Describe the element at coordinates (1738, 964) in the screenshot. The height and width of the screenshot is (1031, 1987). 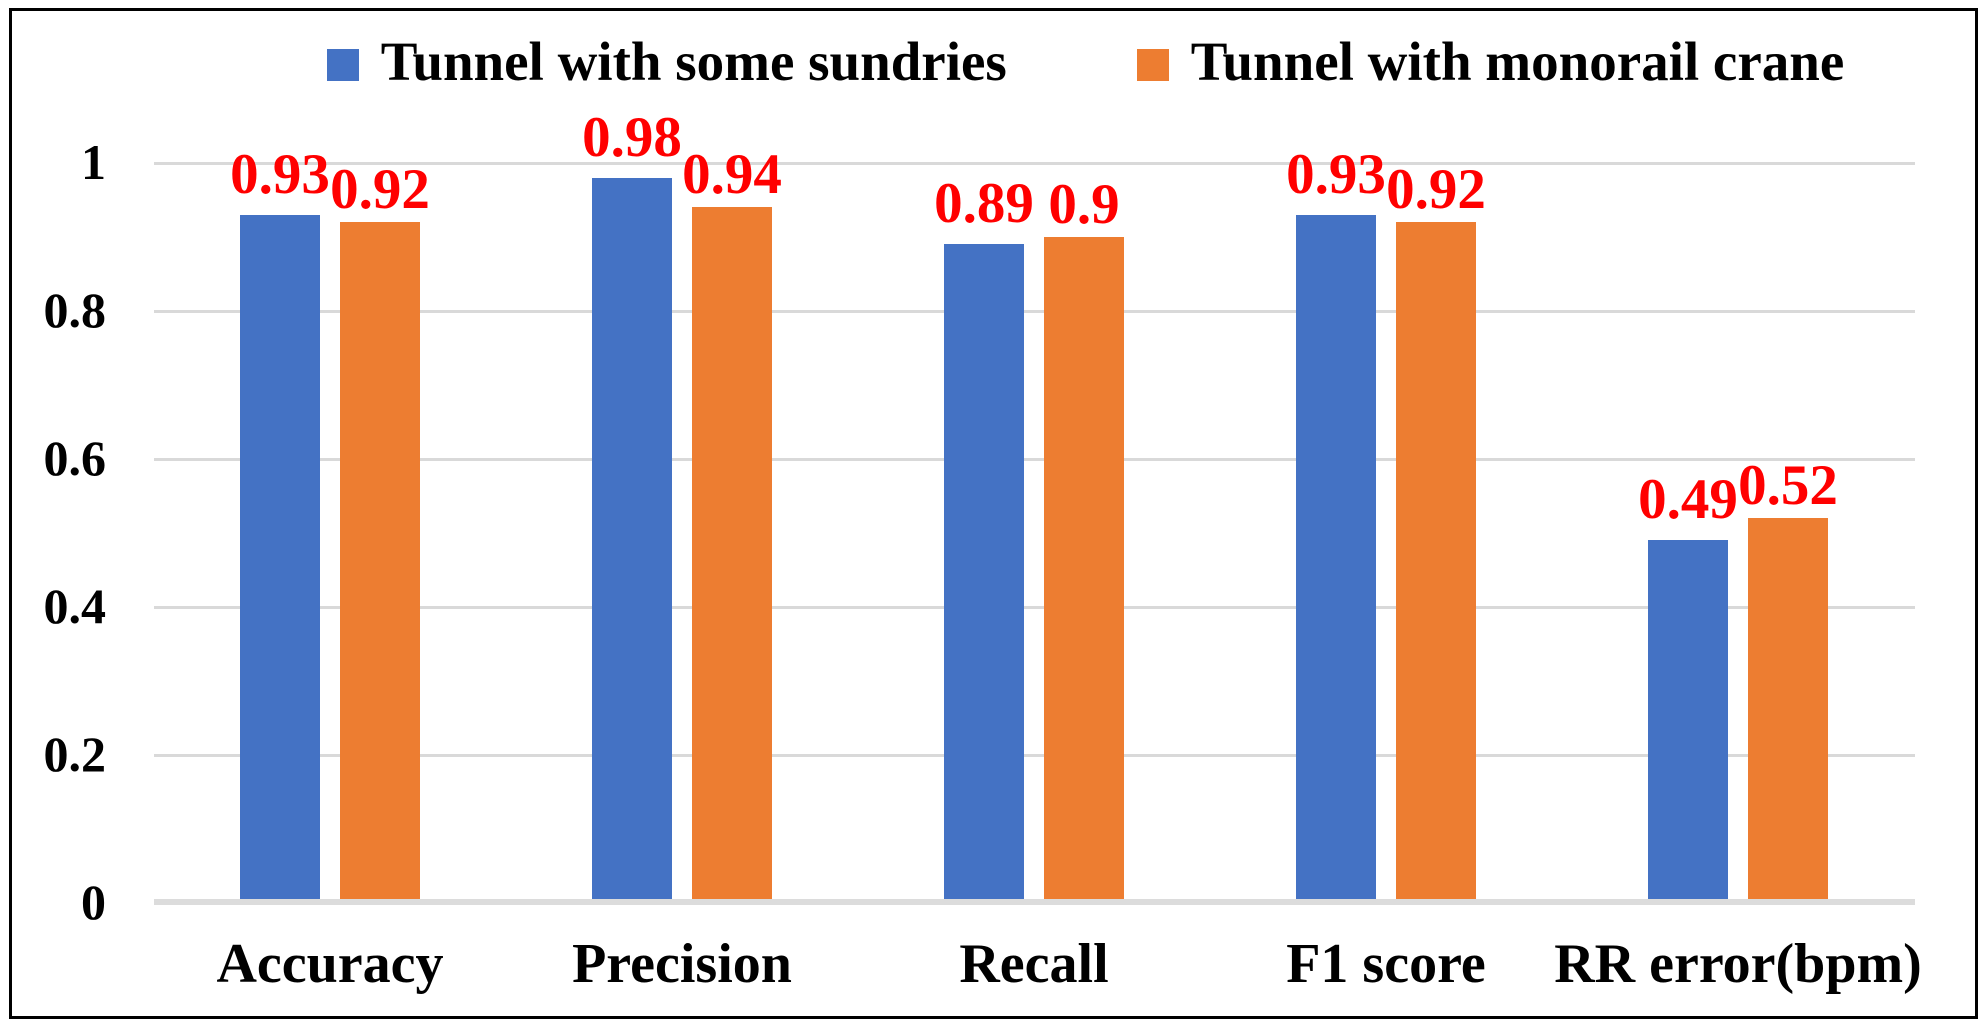
I see `x-axis-category-label: RR error(bpm)` at that location.